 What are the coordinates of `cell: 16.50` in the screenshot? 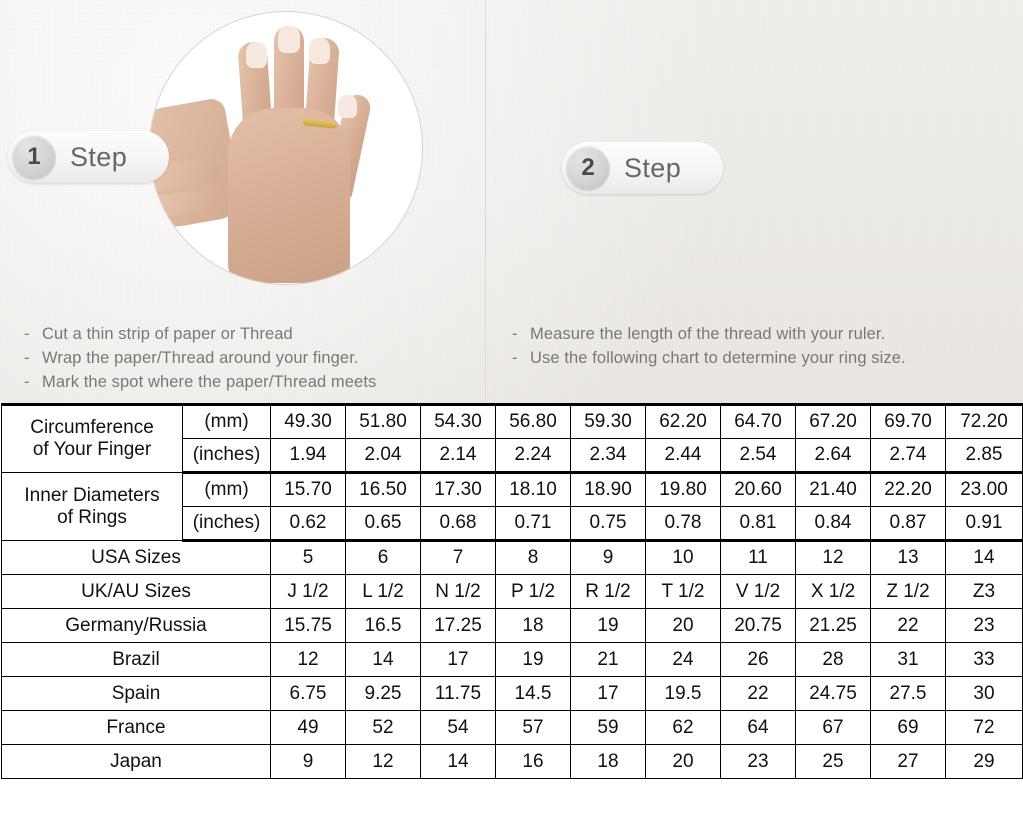 It's located at (383, 489).